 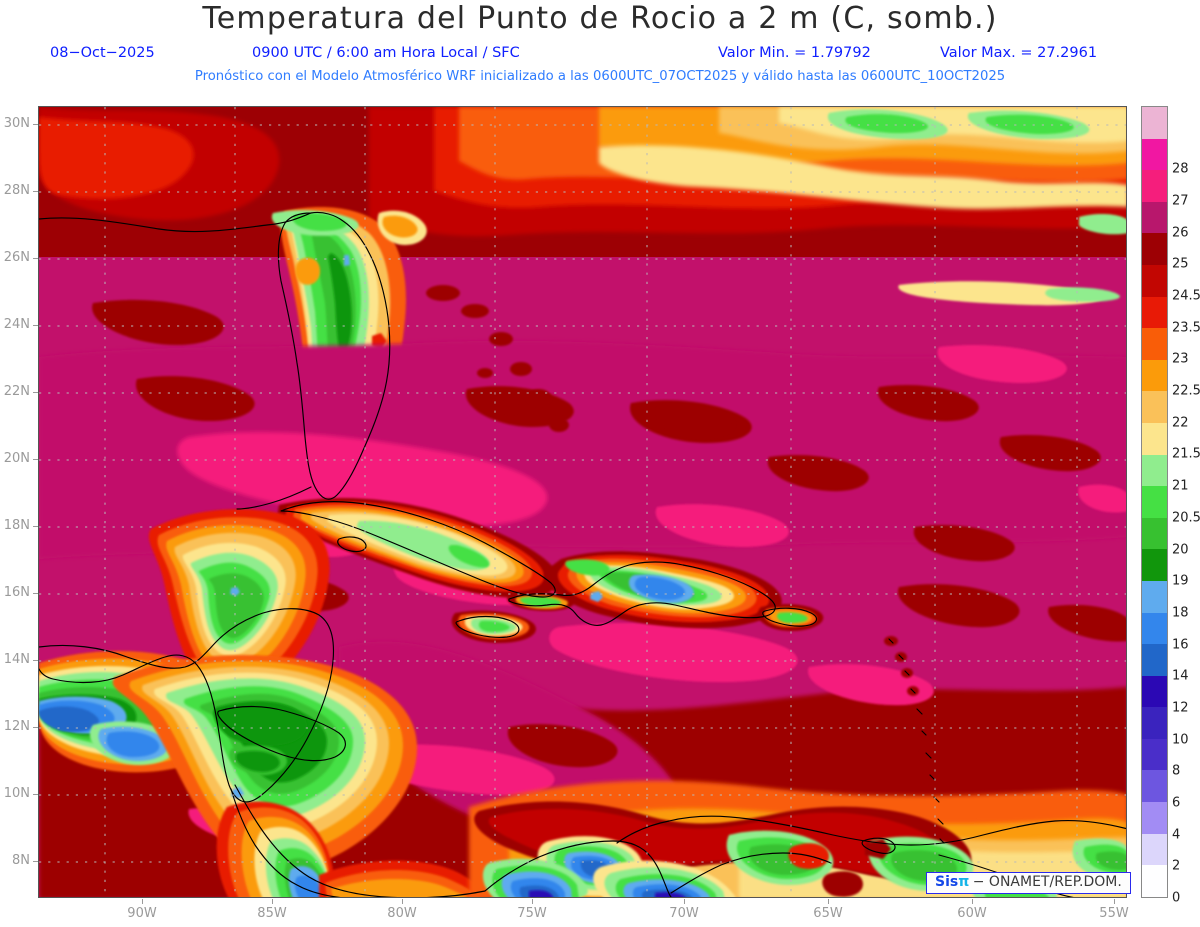 What do you see at coordinates (1180, 169) in the screenshot?
I see `colorbar-tick-label: 28` at bounding box center [1180, 169].